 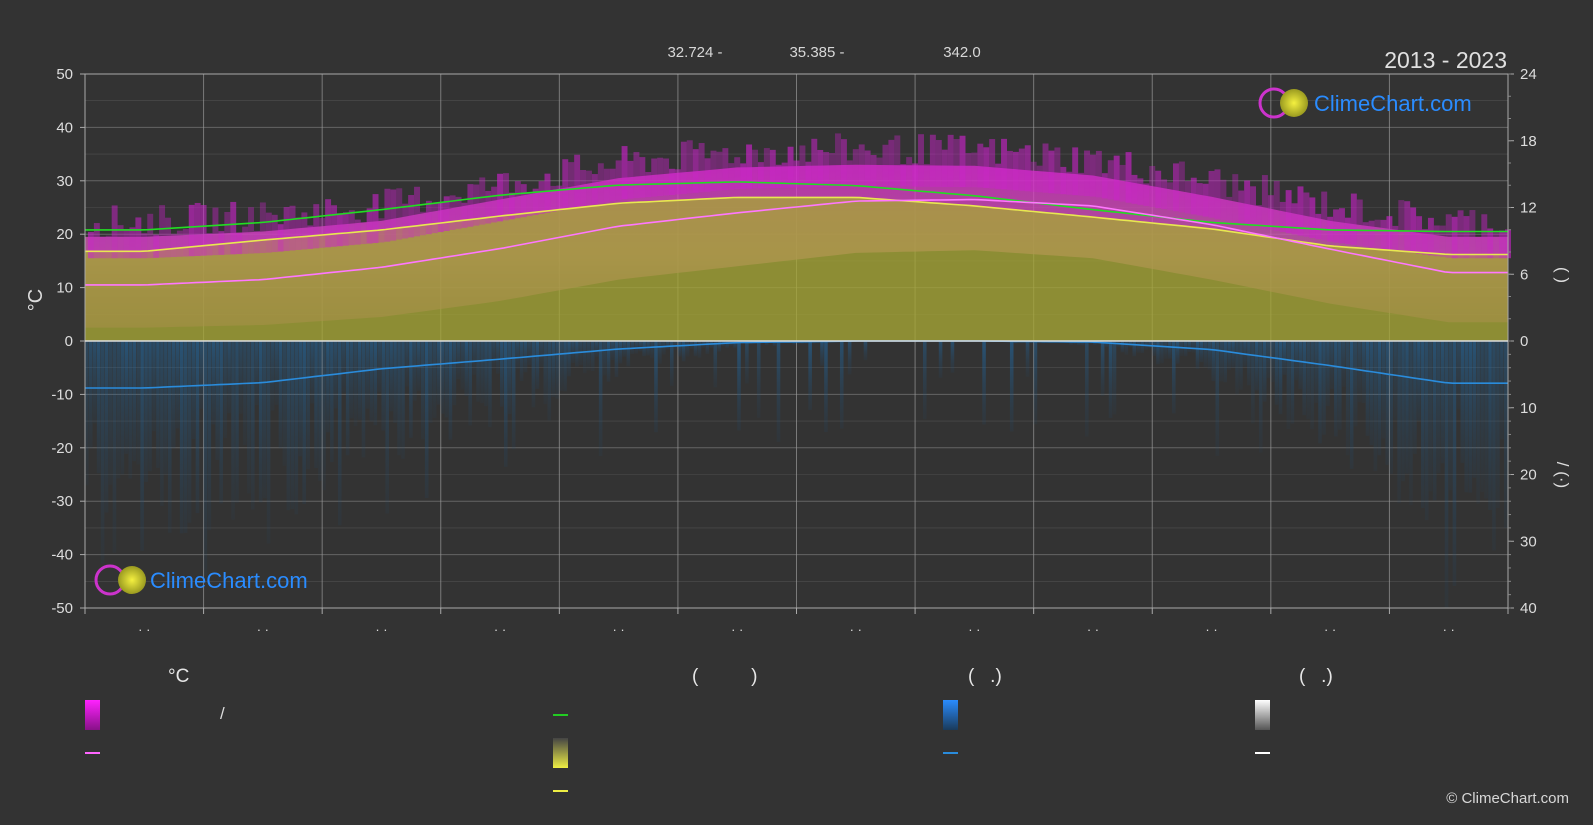 I want to click on y-axis-label-right-bottom: / (·), so click(x=1562, y=475).